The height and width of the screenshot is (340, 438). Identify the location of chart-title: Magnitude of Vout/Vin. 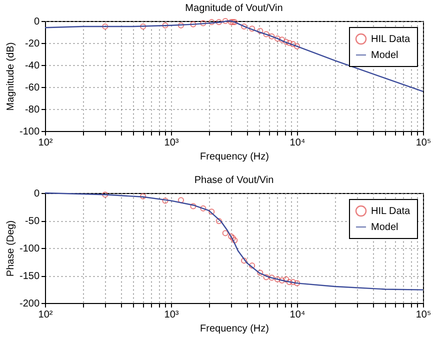
(234, 8).